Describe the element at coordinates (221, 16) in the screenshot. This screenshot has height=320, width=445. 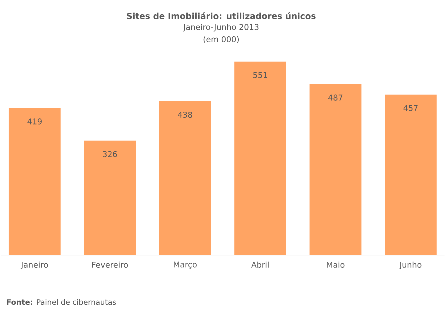
I see `chart-title: Sites de Imobiliário: utilizadores únicos` at that location.